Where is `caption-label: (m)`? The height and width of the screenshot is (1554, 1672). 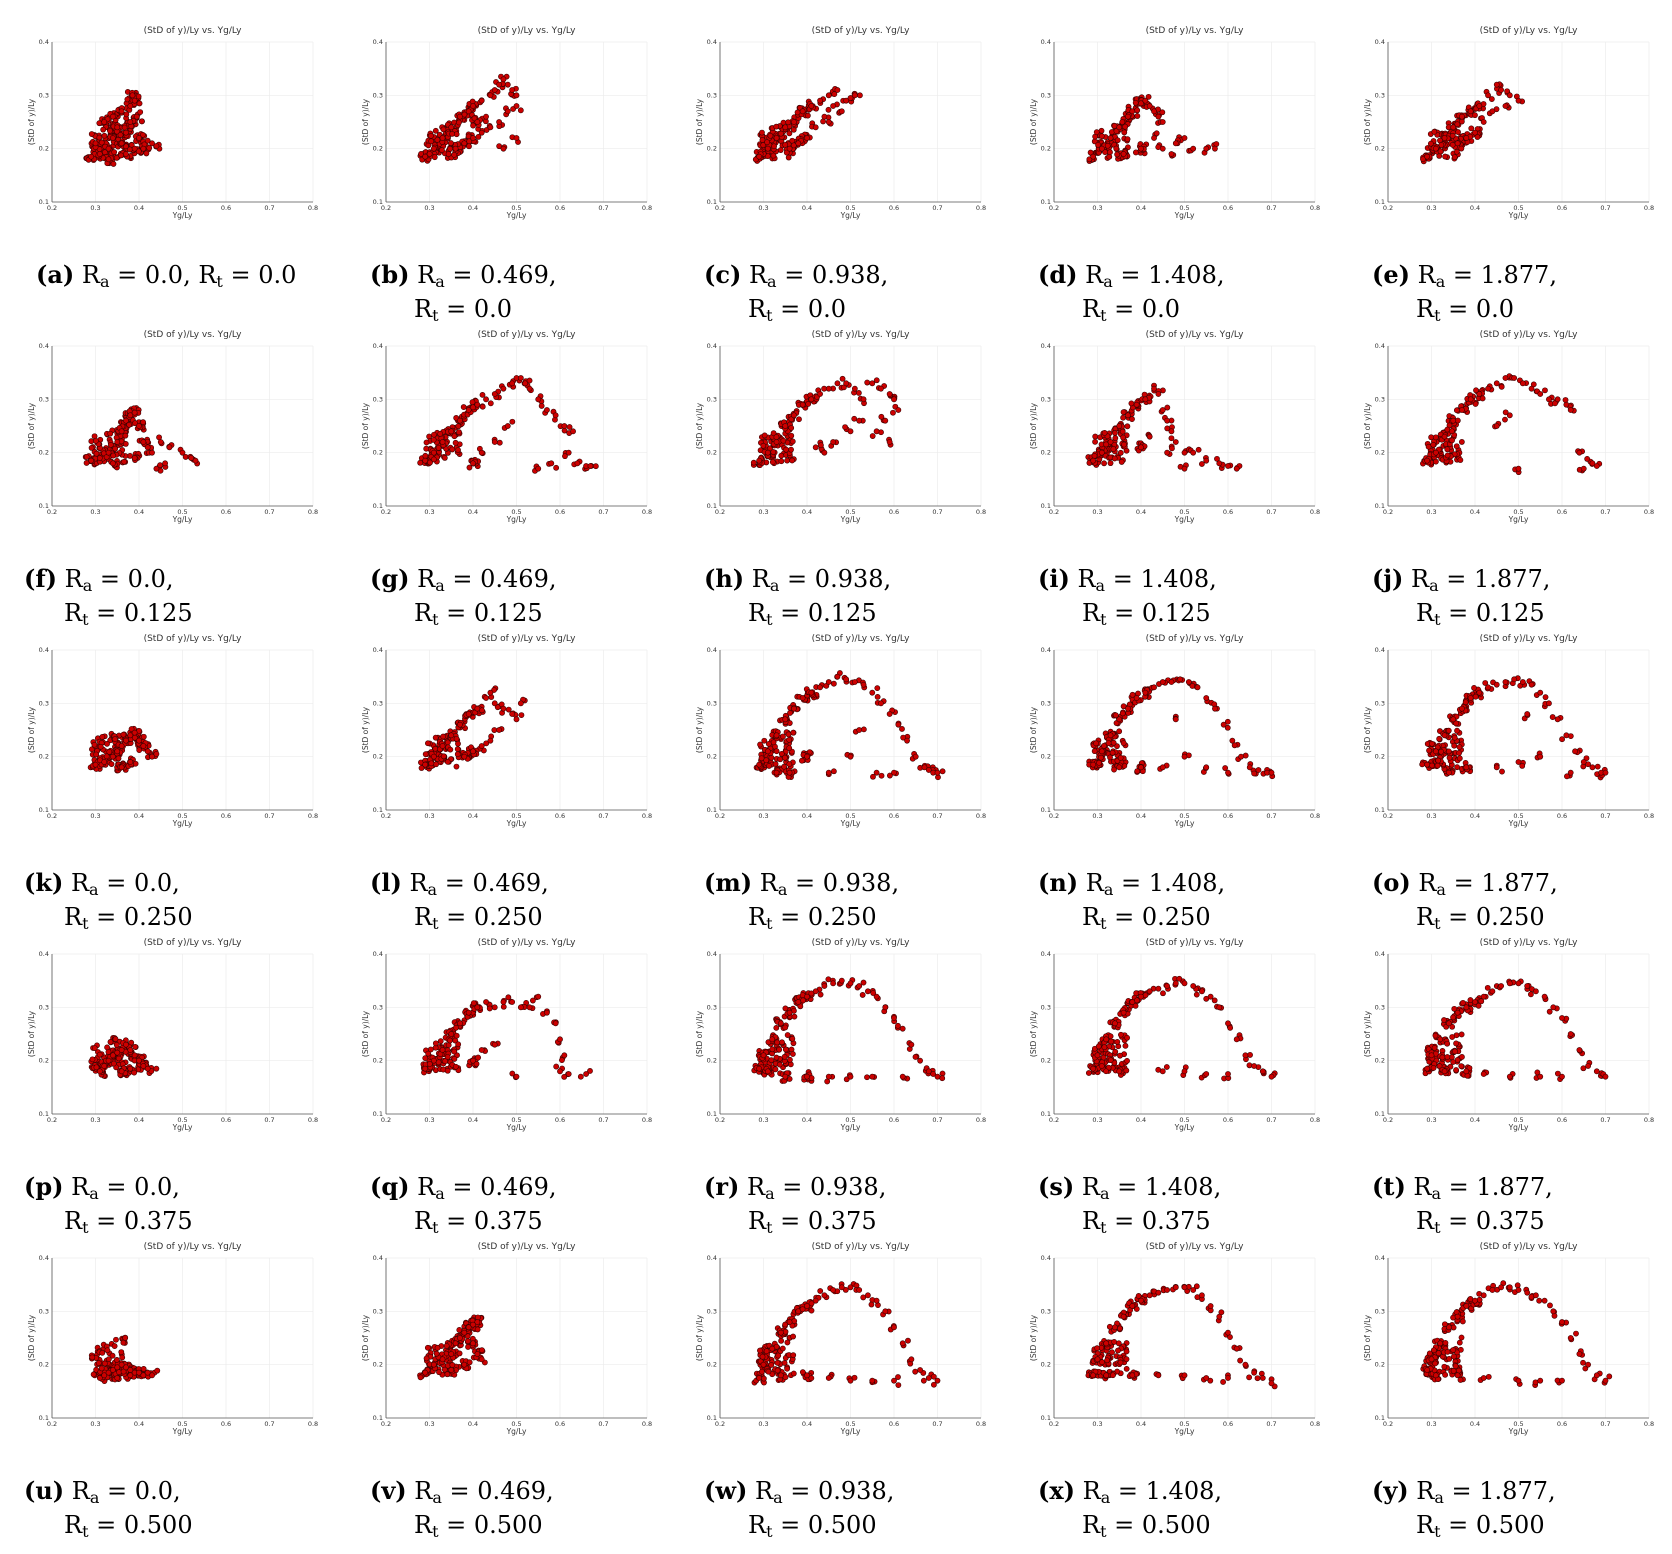 caption-label: (m) is located at coordinates (728, 882).